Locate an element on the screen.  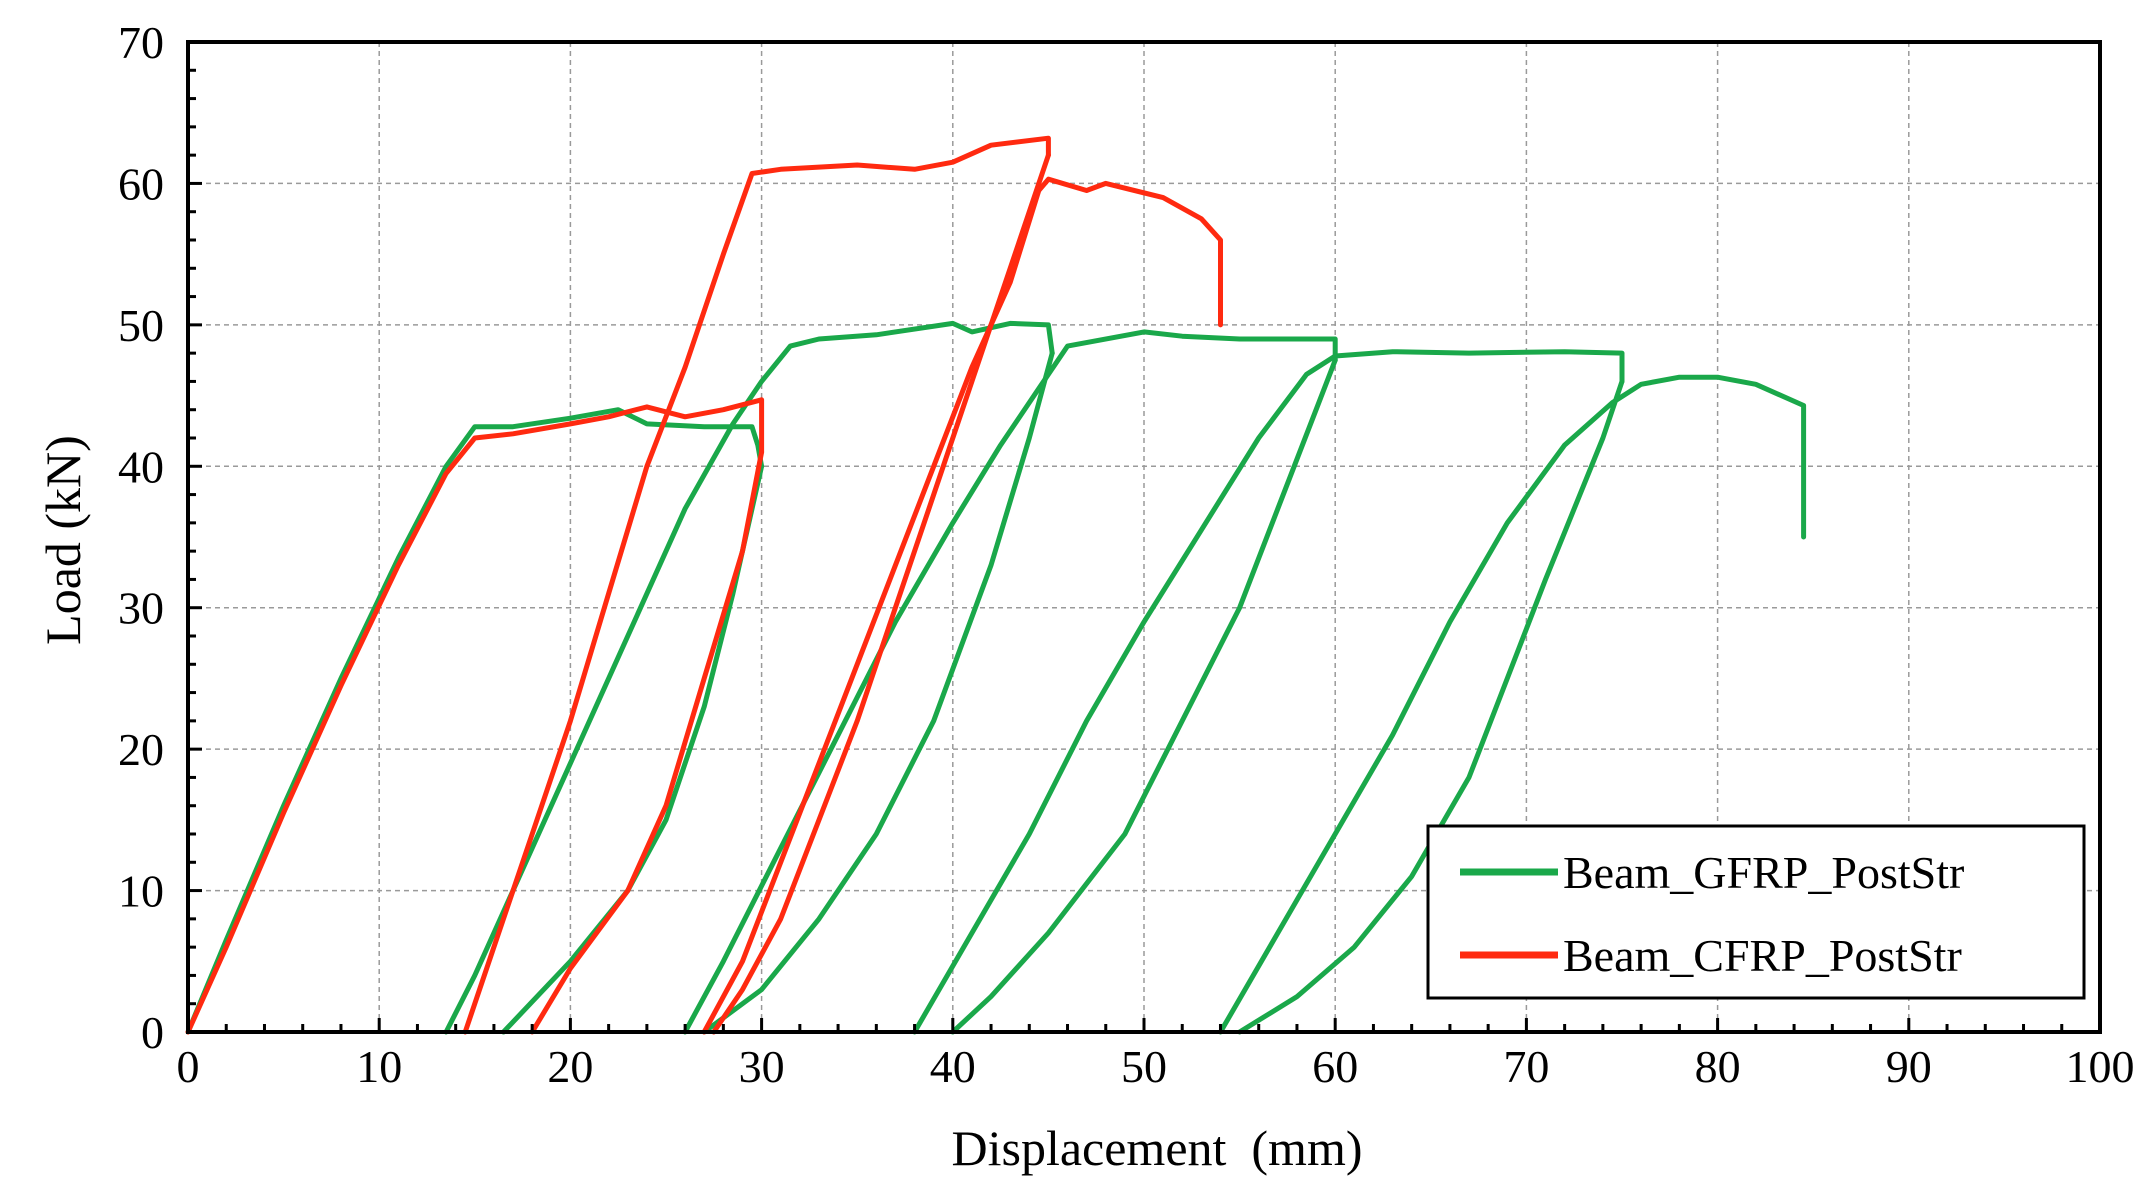
x-tick-label: 100 is located at coordinates (2100, 1066).